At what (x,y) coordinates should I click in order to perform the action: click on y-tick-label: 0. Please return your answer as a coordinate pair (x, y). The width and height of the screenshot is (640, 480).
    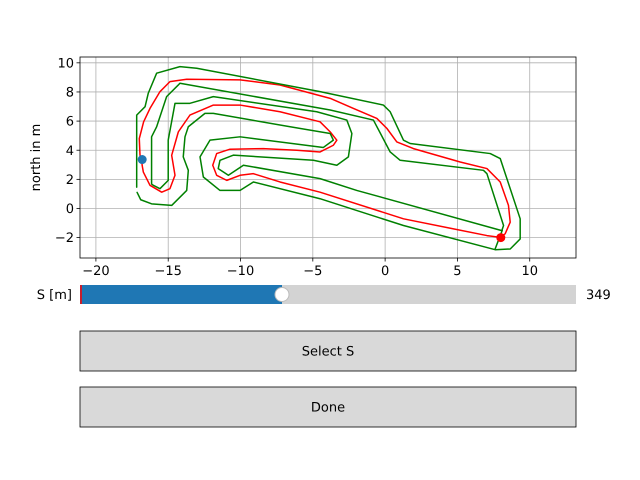
    Looking at the image, I should click on (70, 210).